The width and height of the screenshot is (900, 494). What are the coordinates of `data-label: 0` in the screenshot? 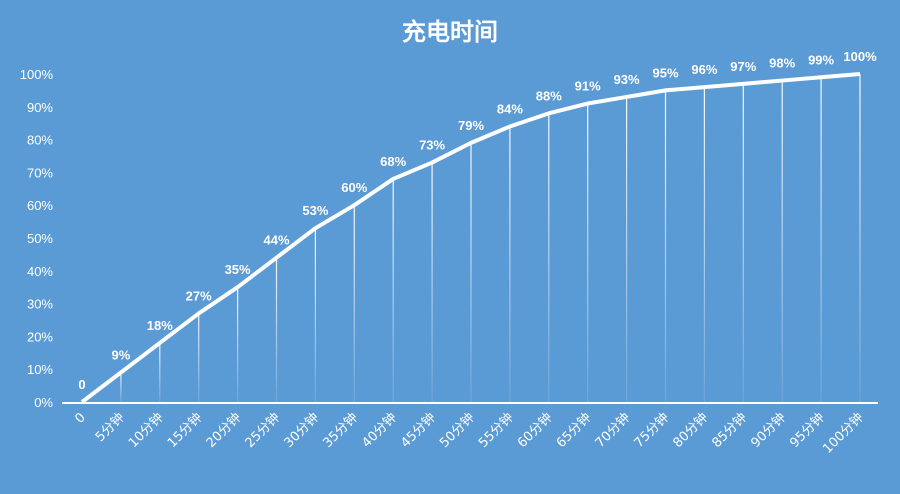 It's located at (81, 384).